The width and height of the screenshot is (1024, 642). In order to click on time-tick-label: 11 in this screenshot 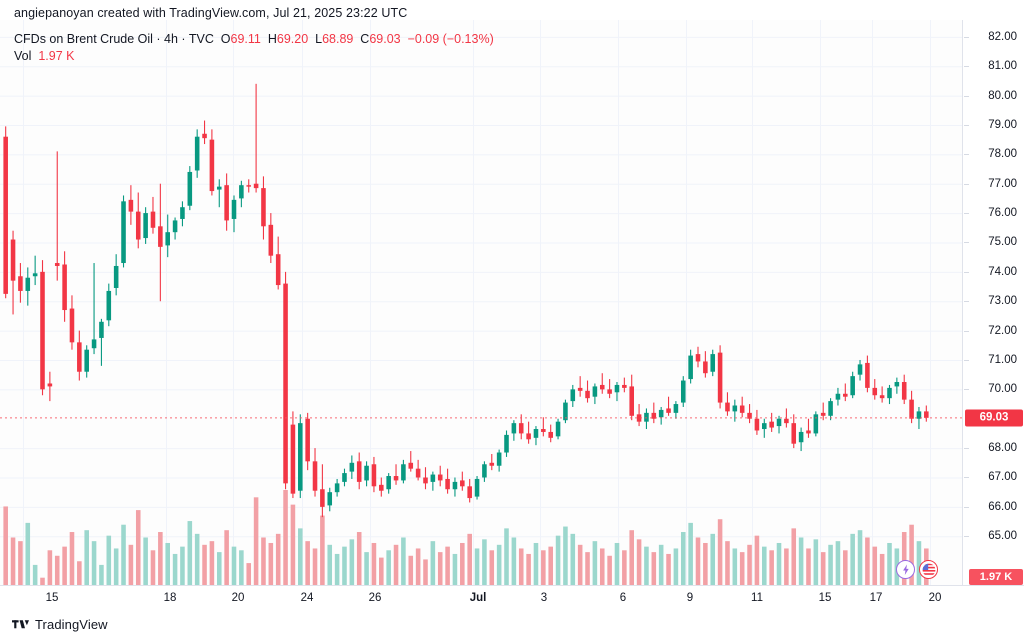, I will do `click(757, 598)`.